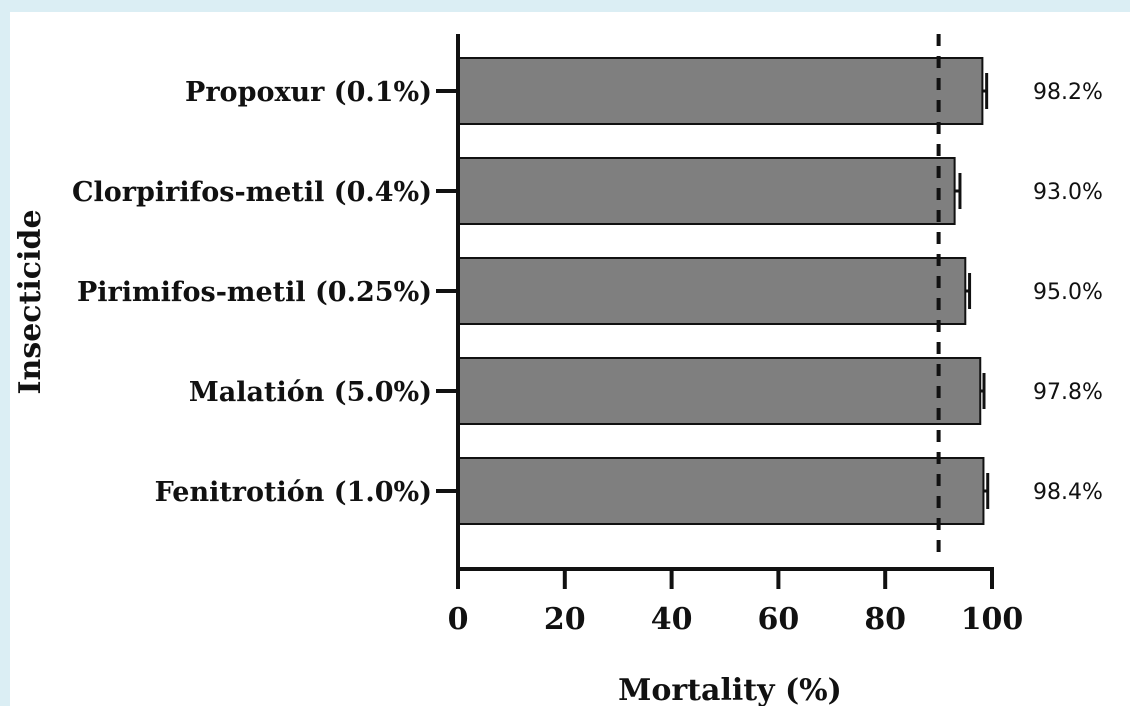 The width and height of the screenshot is (1130, 706). What do you see at coordinates (1068, 292) in the screenshot?
I see `value-label-2: 95.0%` at bounding box center [1068, 292].